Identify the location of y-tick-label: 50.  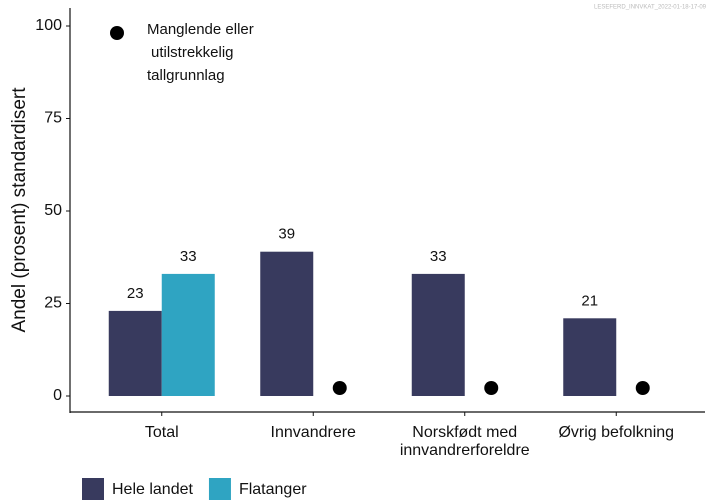
(53, 210).